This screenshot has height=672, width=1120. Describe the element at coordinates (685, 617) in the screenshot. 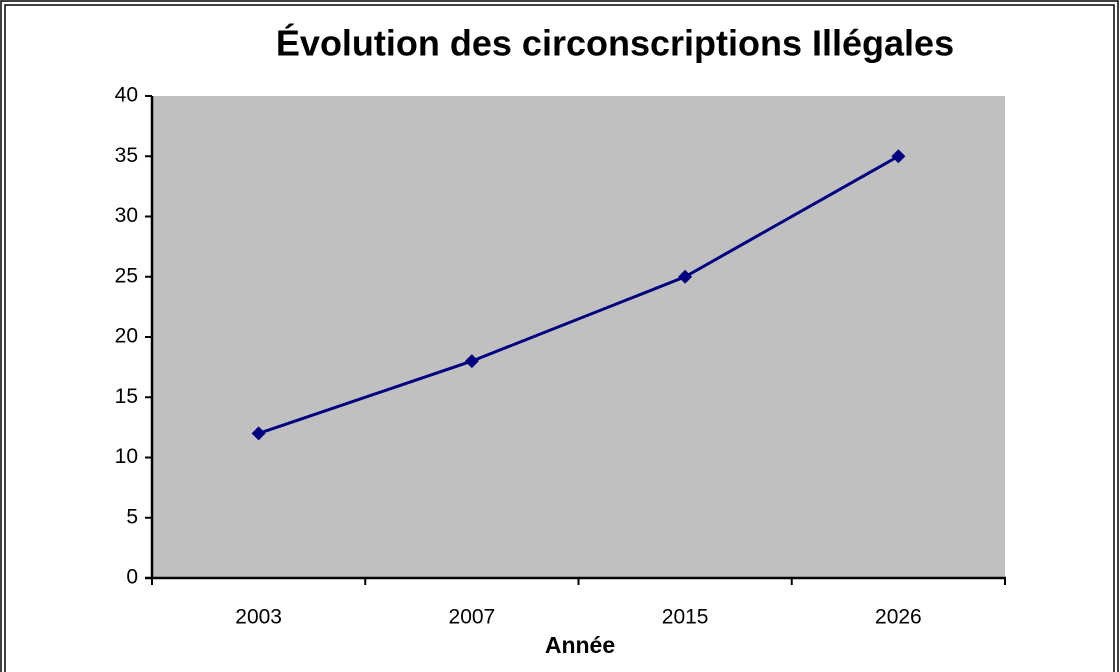

I see `x-tick-label: 2015` at that location.